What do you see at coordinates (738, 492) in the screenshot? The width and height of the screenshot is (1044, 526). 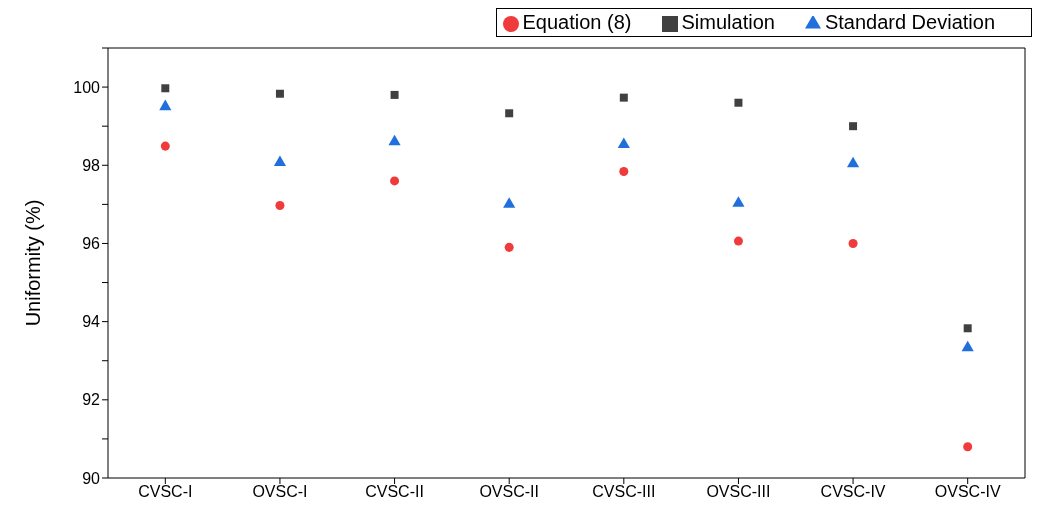 I see `x-tick-label: OVSC-III` at bounding box center [738, 492].